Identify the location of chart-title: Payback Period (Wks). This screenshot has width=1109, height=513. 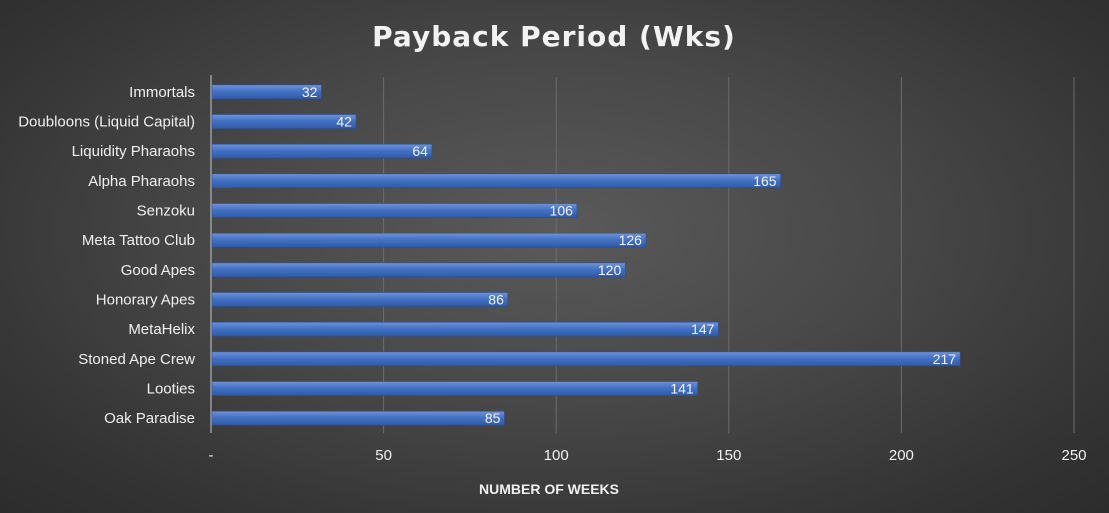
(554, 36).